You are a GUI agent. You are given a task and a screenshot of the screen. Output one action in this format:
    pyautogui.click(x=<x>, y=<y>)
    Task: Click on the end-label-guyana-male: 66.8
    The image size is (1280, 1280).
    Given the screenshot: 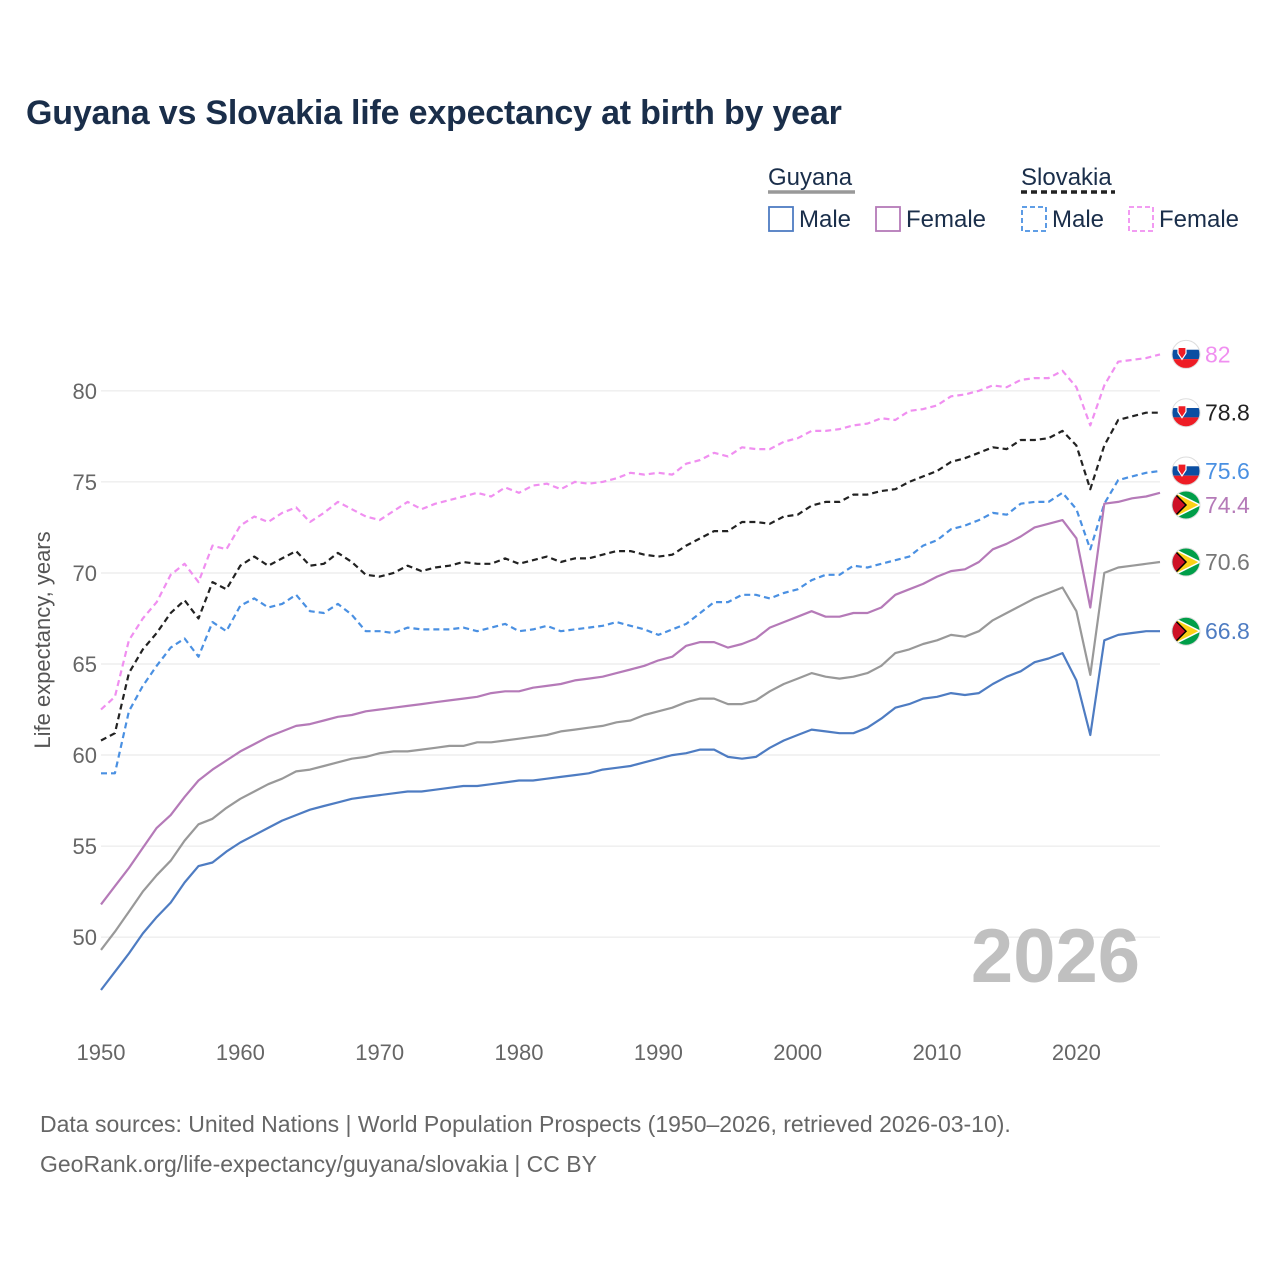 What is the action you would take?
    pyautogui.click(x=1227, y=631)
    